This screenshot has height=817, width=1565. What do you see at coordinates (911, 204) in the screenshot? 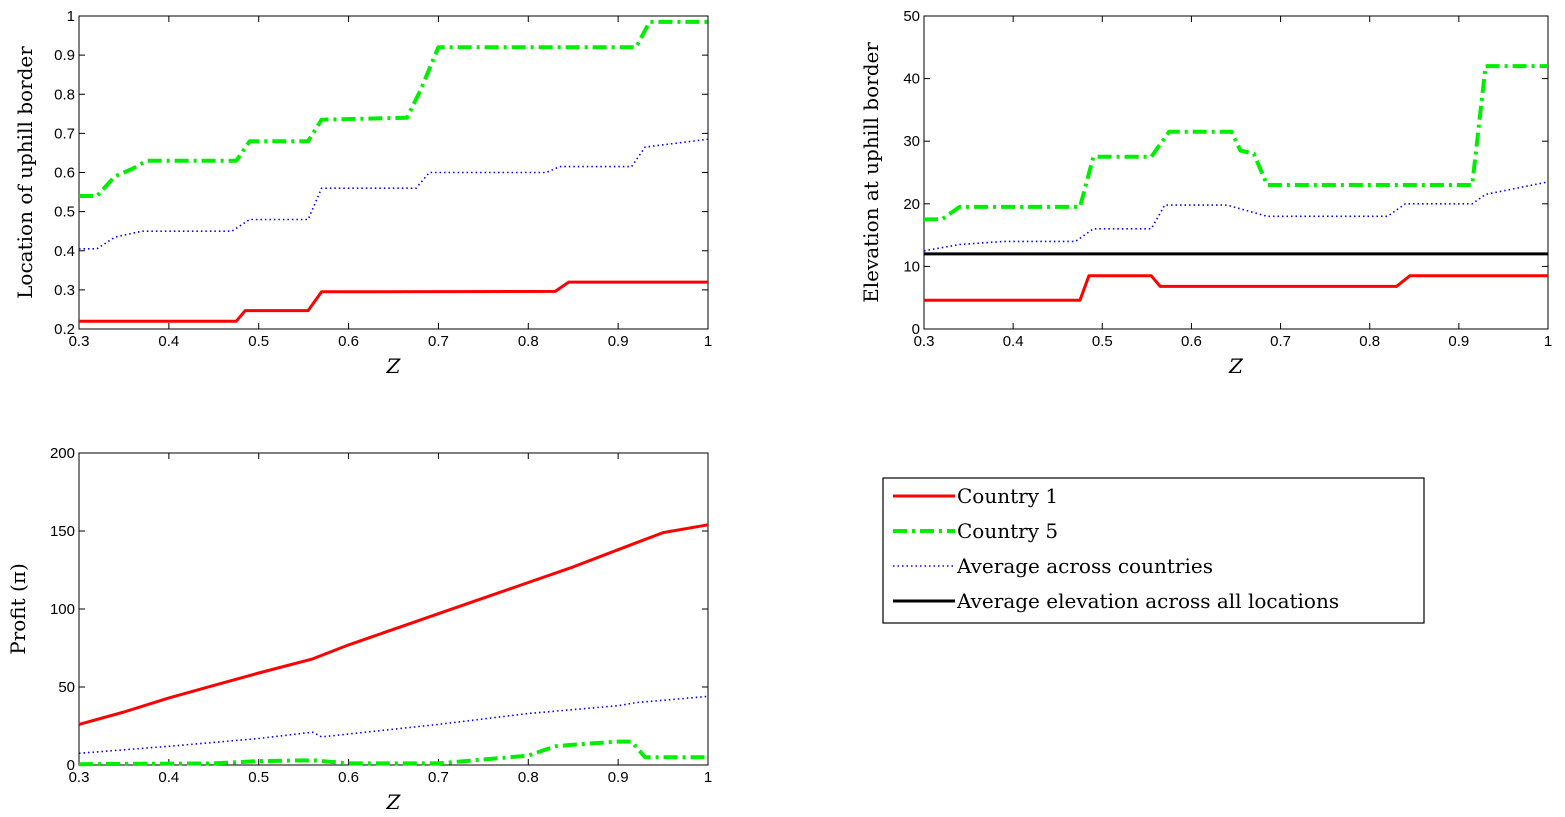
I see `y-tick-label: 20` at bounding box center [911, 204].